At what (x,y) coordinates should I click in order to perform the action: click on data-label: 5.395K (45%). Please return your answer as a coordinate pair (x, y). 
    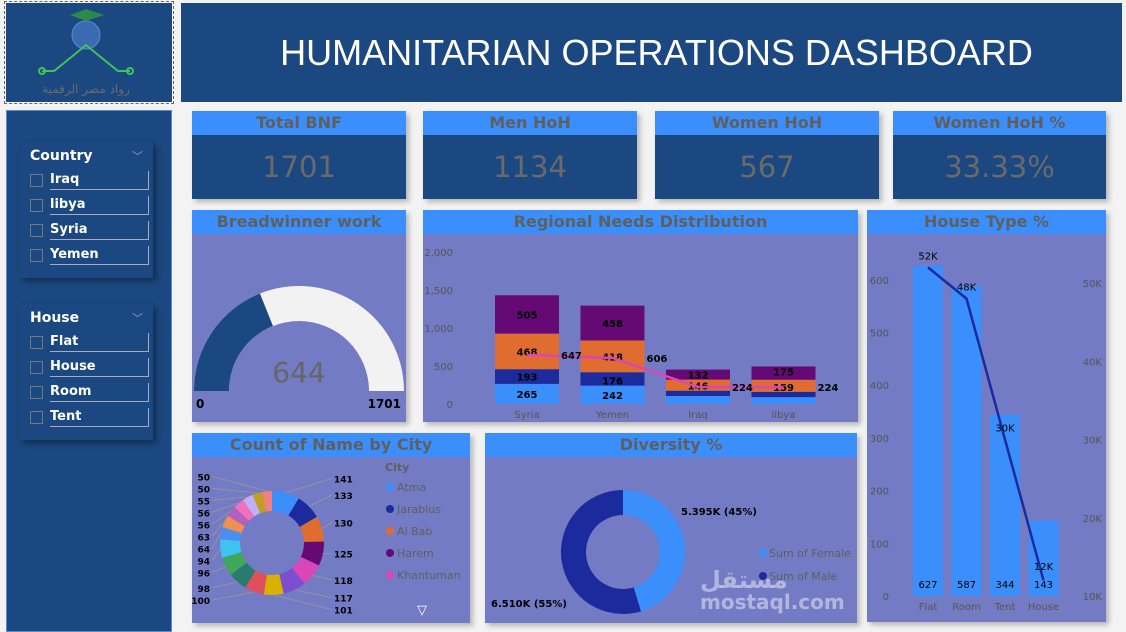
    Looking at the image, I should click on (719, 512).